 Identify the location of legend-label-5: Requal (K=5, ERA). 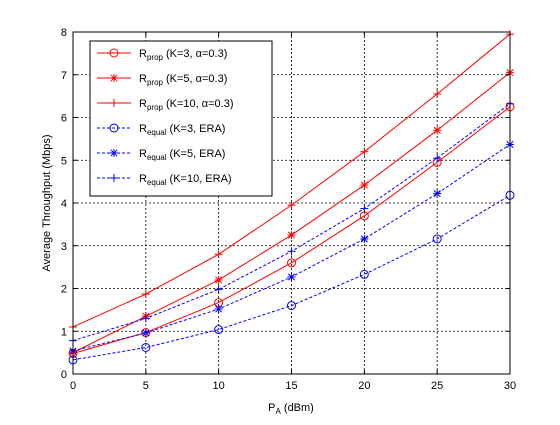
(182, 155).